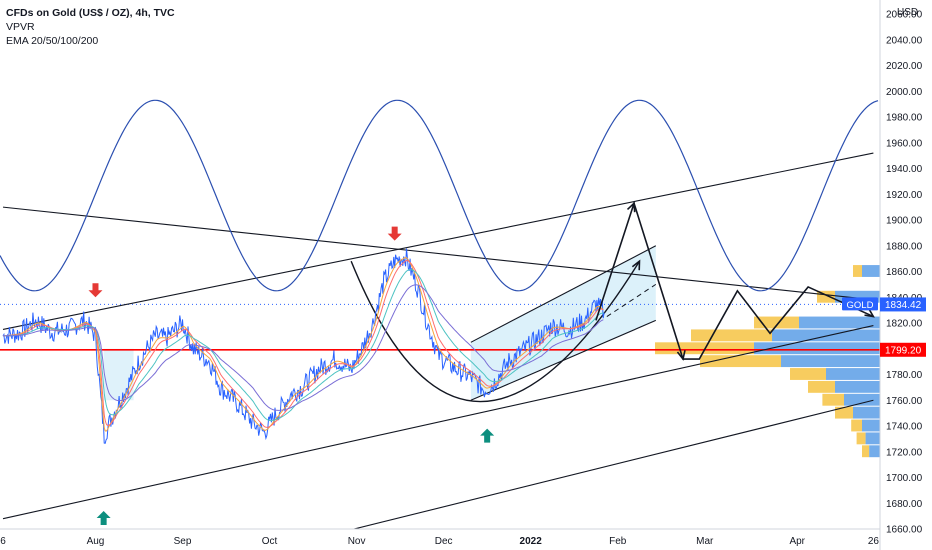  I want to click on support-price-value: 1799.20, so click(903, 350).